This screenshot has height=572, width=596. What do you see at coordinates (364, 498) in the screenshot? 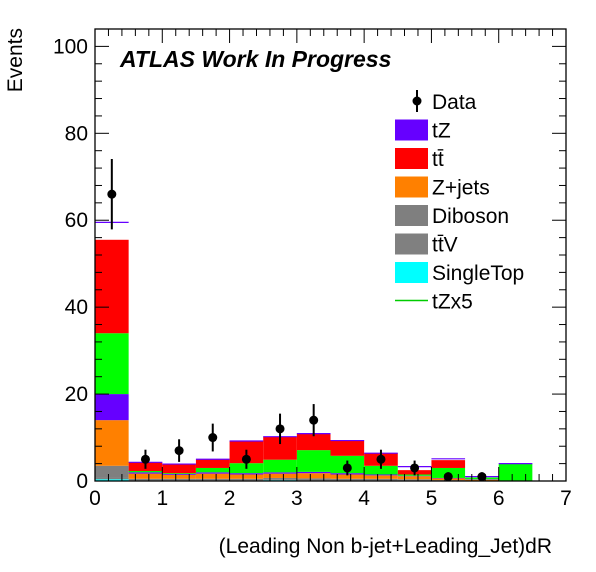
I see `x-tick-label: 4` at bounding box center [364, 498].